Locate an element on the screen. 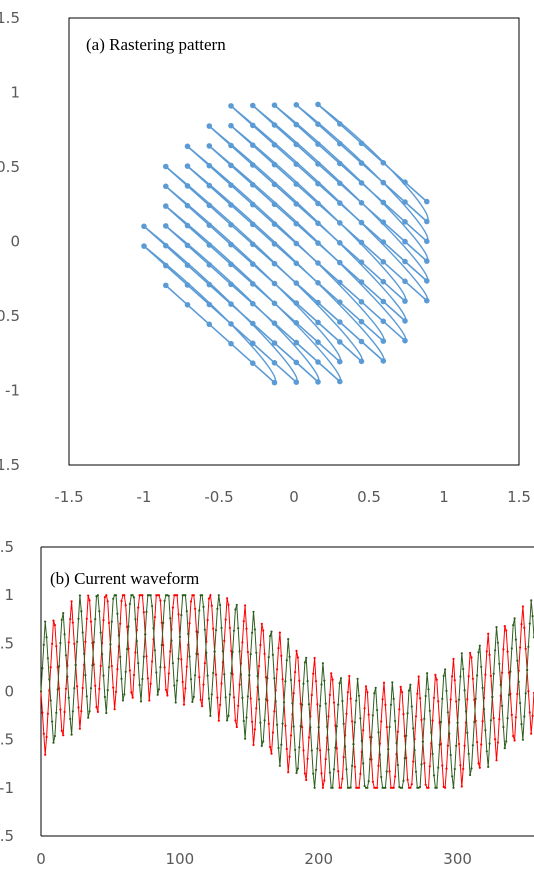  chart-b-y-tick-label: -1 is located at coordinates (7, 788).